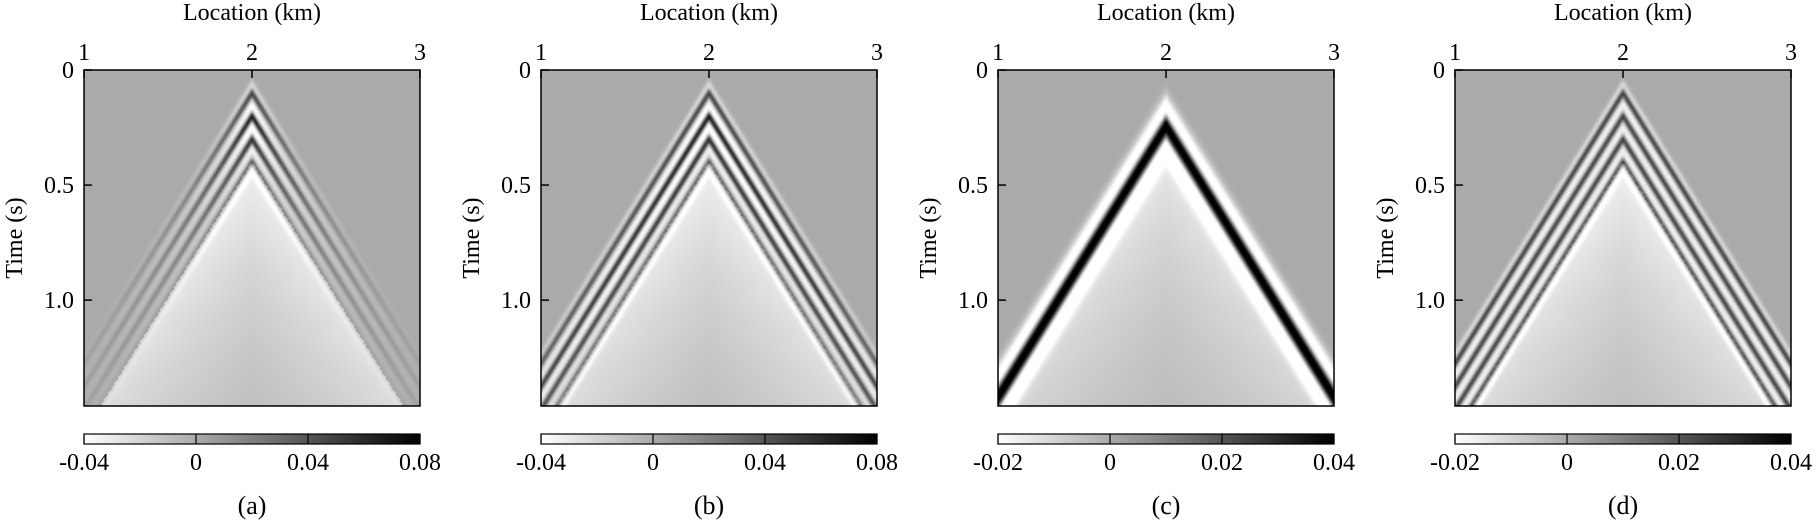 The height and width of the screenshot is (524, 1818). Describe the element at coordinates (709, 505) in the screenshot. I see `panel-label: (b)` at that location.